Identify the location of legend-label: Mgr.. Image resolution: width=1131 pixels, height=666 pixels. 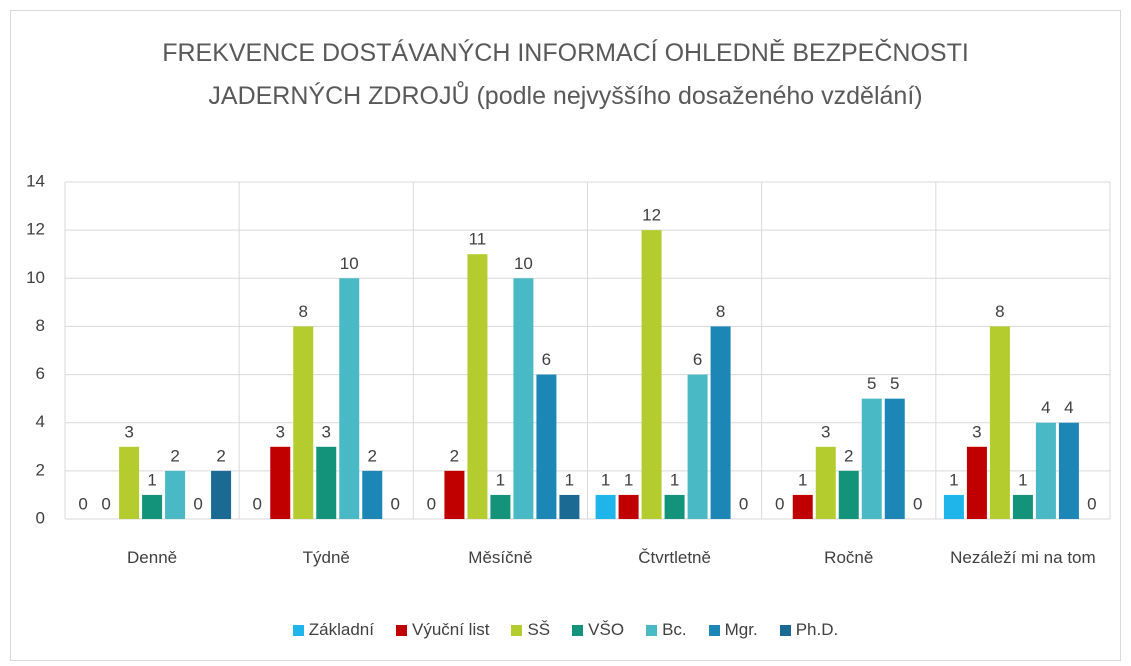
(741, 629).